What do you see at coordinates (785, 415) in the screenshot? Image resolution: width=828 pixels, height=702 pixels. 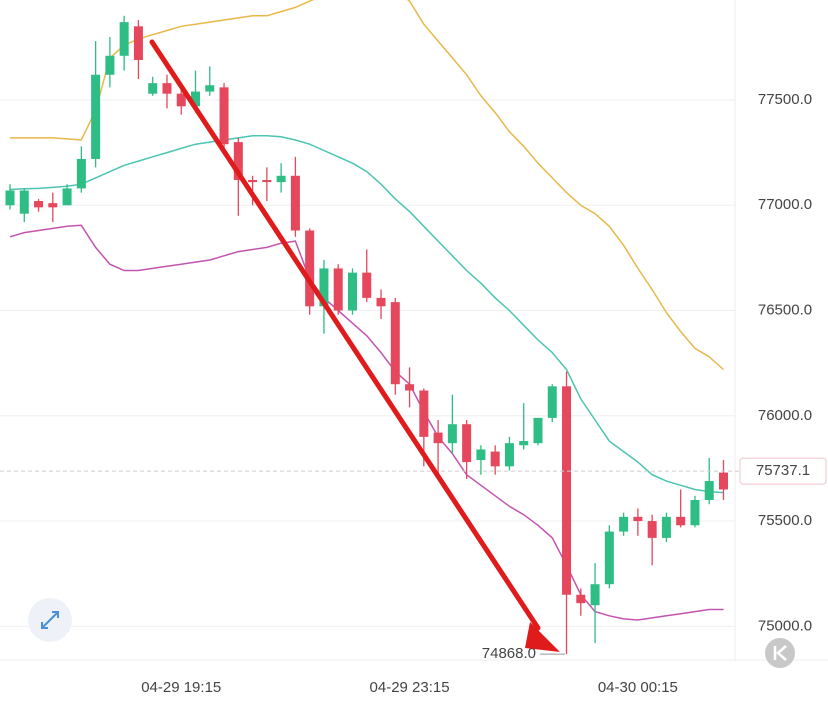 I see `y-tick-label: 76000.0` at bounding box center [785, 415].